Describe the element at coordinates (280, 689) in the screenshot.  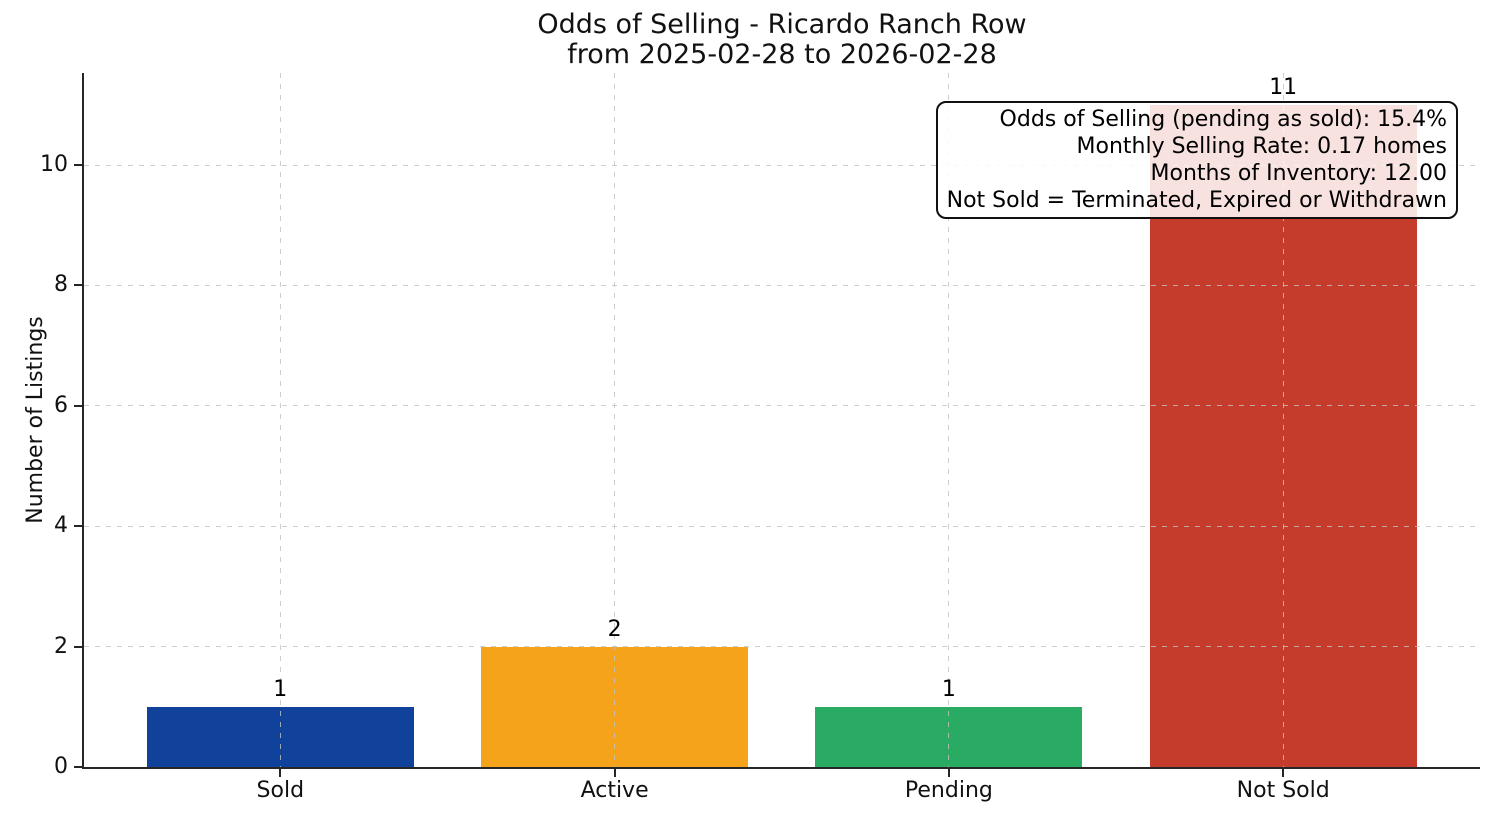
I see `bar-value-label-sold: 1` at that location.